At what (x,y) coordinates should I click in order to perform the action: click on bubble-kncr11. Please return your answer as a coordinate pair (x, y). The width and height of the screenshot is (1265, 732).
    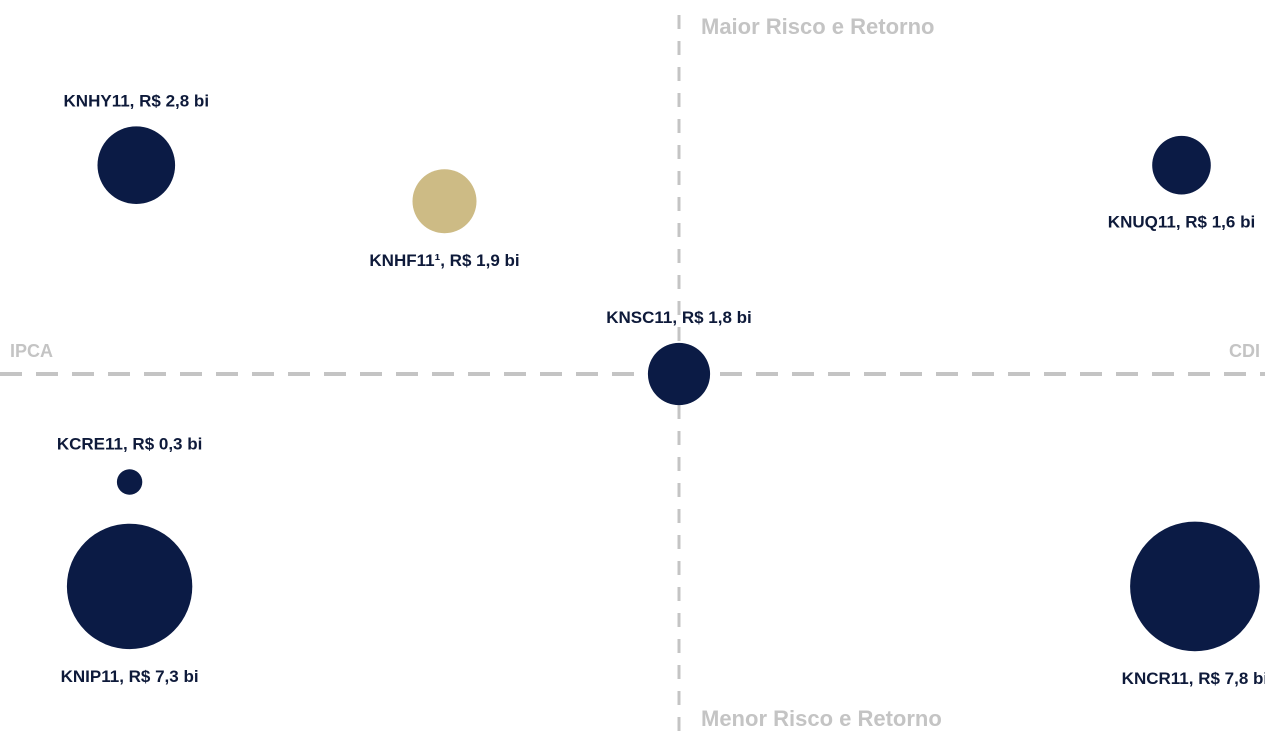
    Looking at the image, I should click on (1195, 586).